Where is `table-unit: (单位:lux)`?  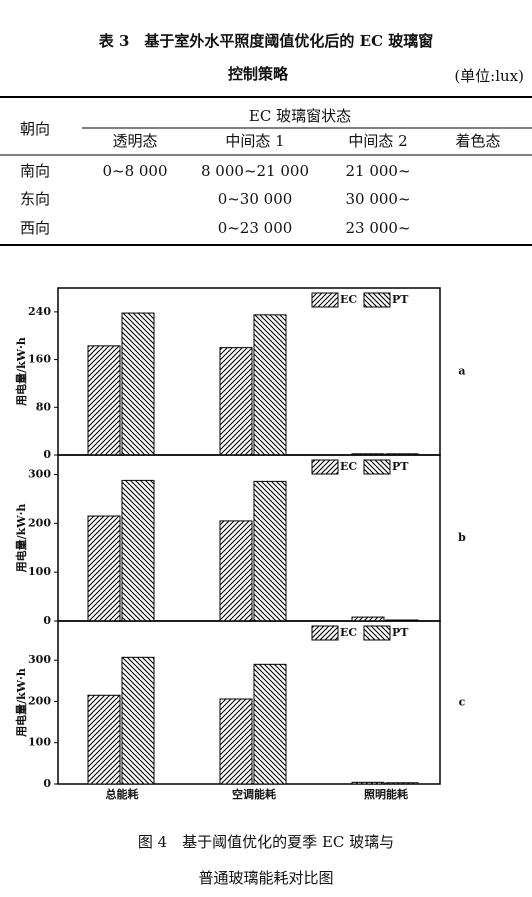 table-unit: (单位:lux) is located at coordinates (489, 76).